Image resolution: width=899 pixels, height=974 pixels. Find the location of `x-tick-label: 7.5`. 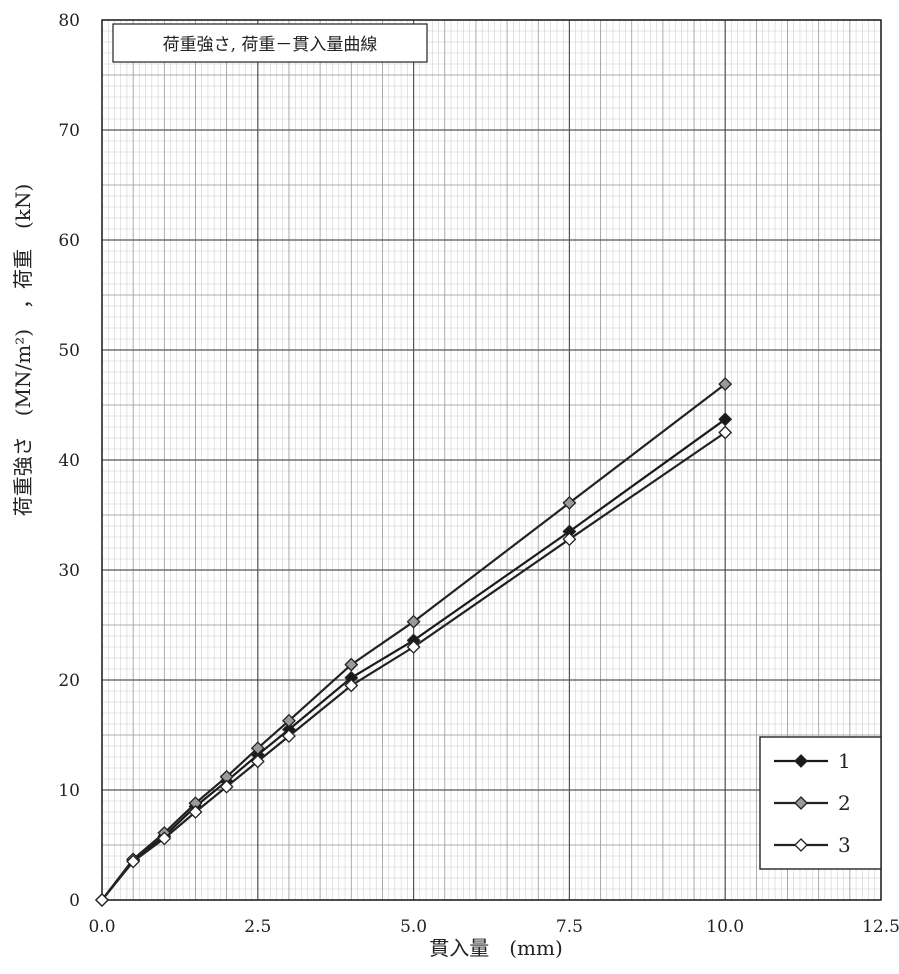

x-tick-label: 7.5 is located at coordinates (569, 927).